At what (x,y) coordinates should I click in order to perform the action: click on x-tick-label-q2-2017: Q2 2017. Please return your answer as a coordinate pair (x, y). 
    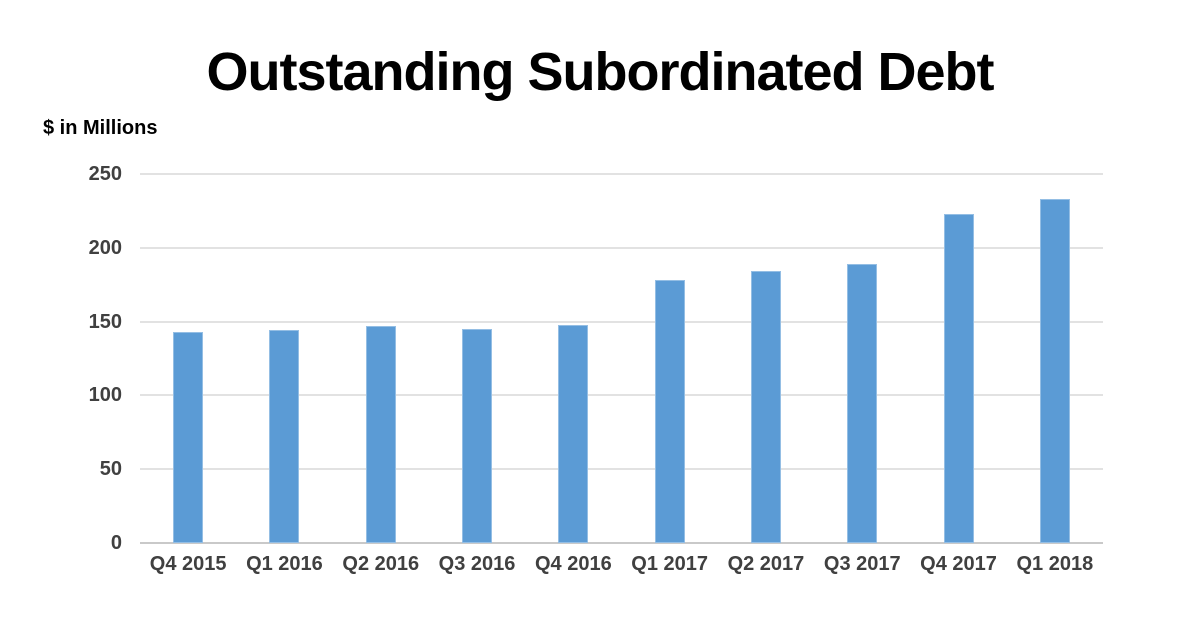
    Looking at the image, I should click on (766, 564).